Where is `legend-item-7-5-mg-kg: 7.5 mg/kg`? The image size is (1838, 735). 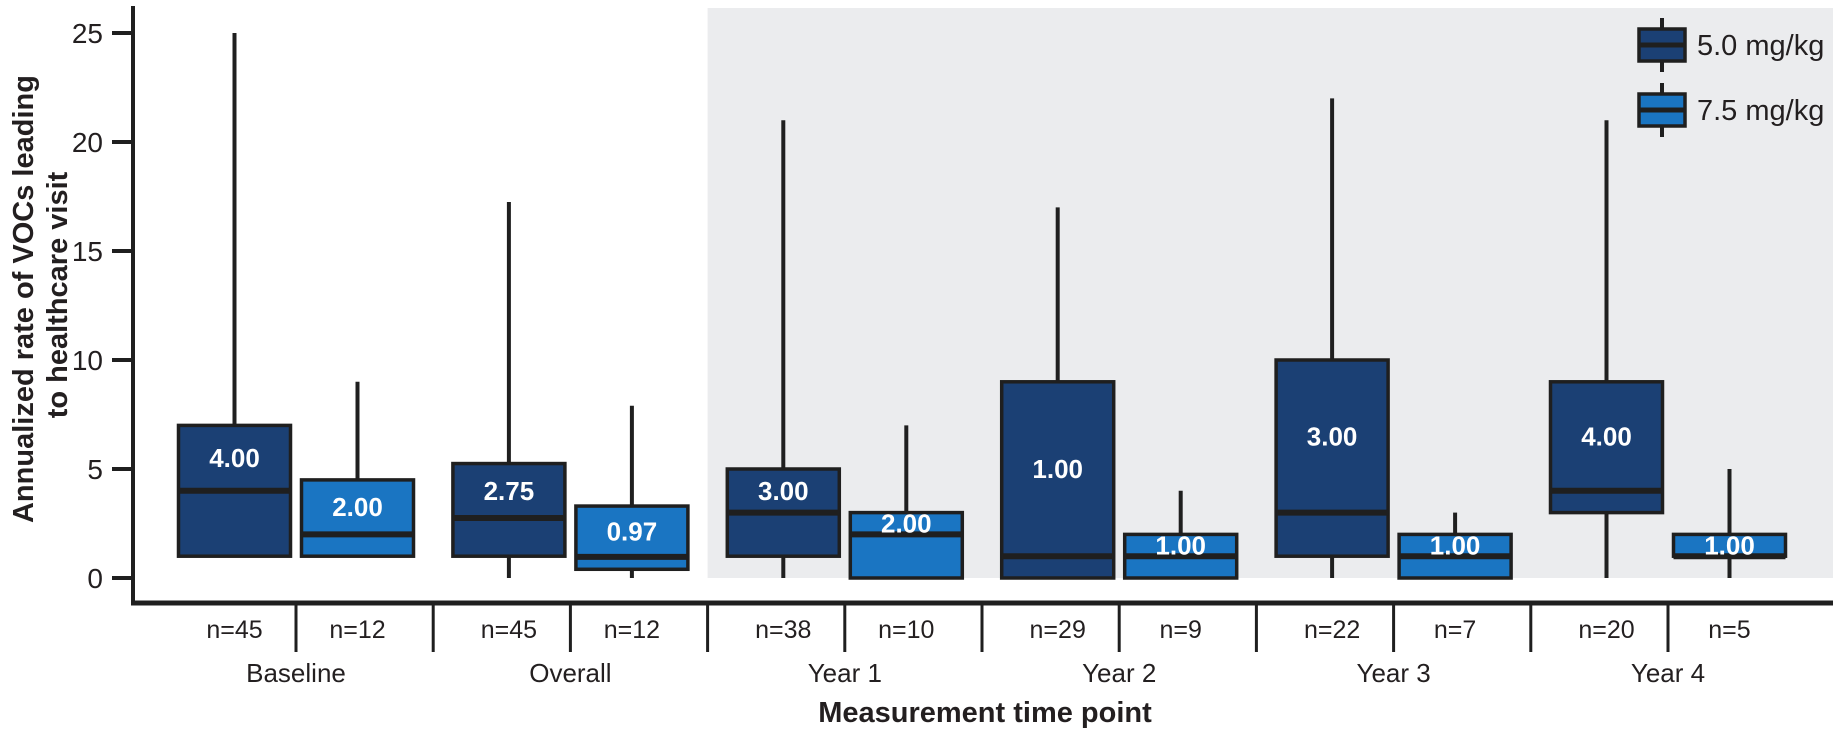 legend-item-7-5-mg-kg: 7.5 mg/kg is located at coordinates (1730, 110).